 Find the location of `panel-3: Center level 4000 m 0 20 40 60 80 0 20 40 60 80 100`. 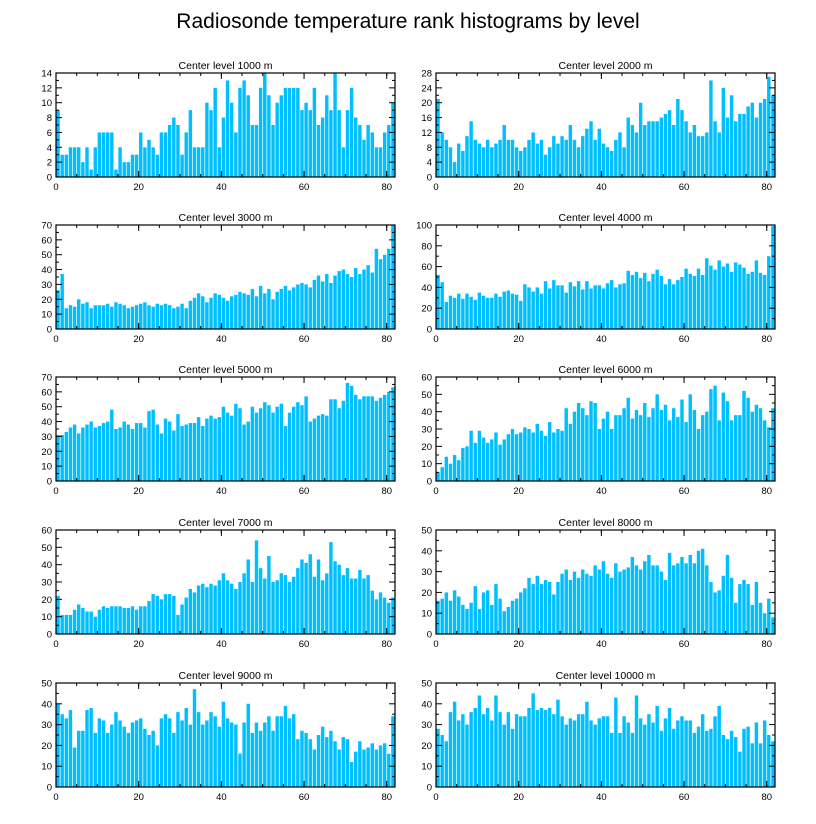

panel-3: Center level 4000 m 0 20 40 60 80 0 20 40 60 80 100 is located at coordinates (596, 278).